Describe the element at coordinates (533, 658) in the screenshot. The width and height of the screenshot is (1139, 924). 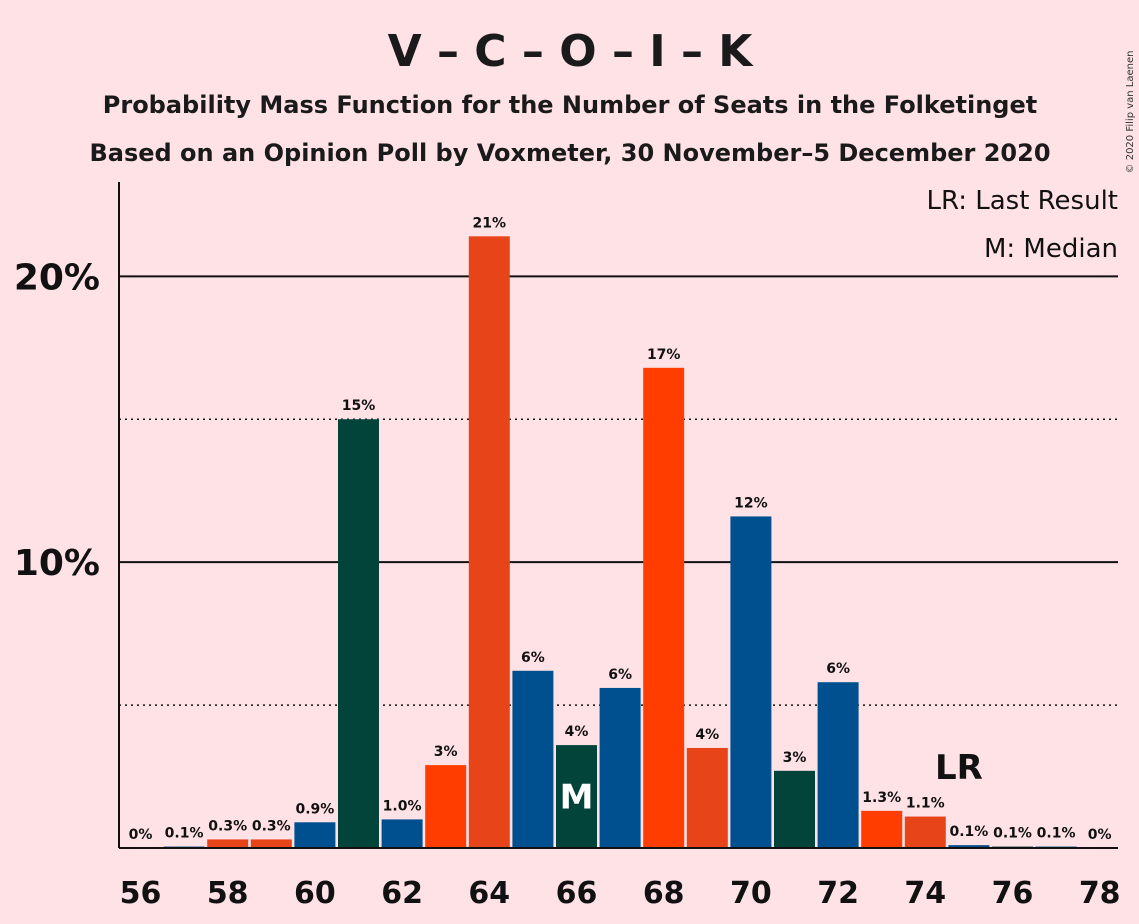
I see `data-label-seat-65: 6%` at that location.